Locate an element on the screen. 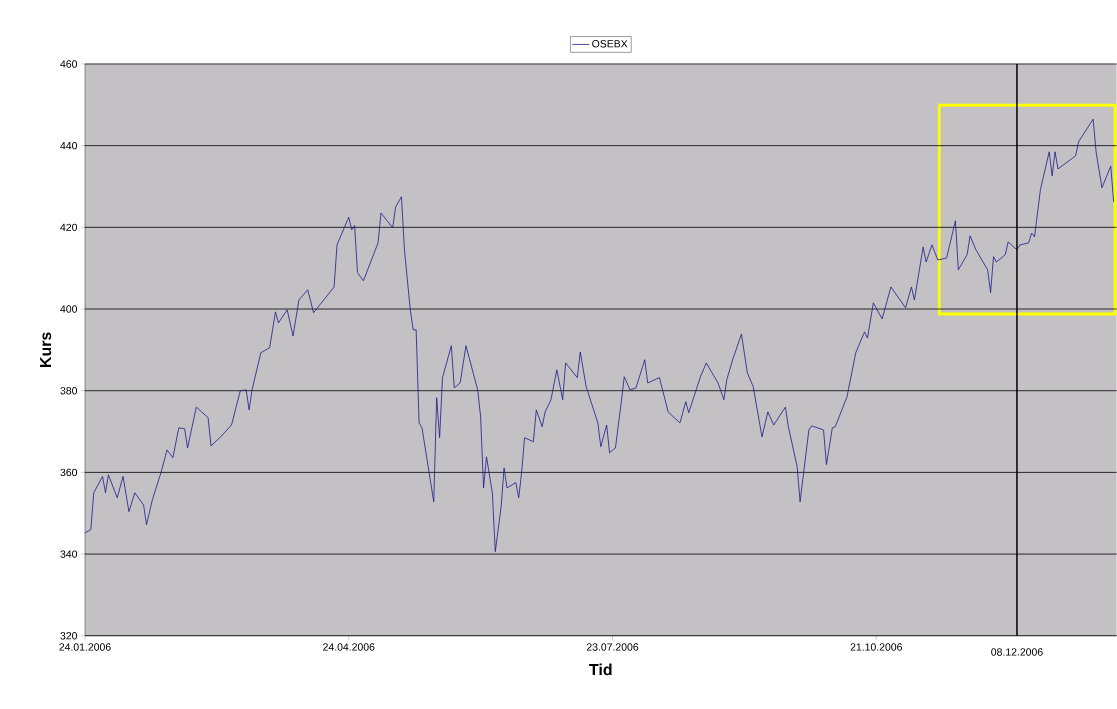 Image resolution: width=1117 pixels, height=709 pixels. y-tick-label: 360 is located at coordinates (69, 472).